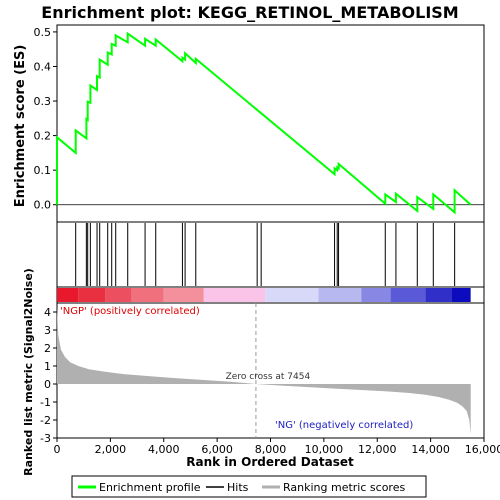  Describe the element at coordinates (238, 487) in the screenshot. I see `legend-label-hits: Hits` at that location.